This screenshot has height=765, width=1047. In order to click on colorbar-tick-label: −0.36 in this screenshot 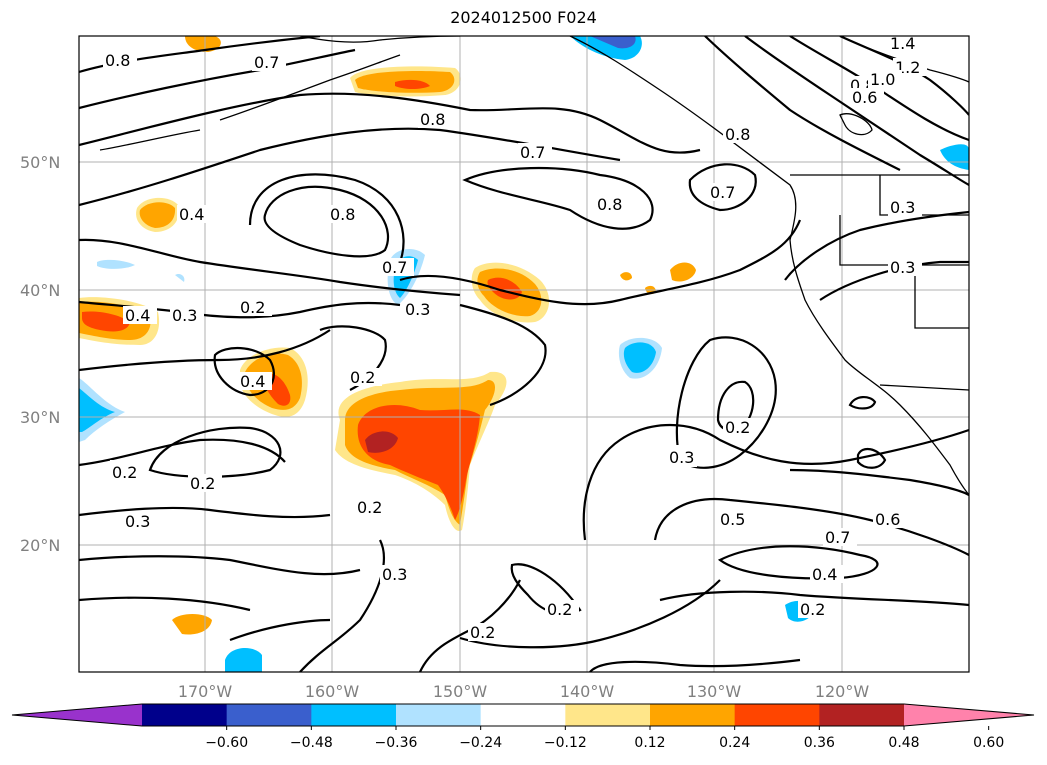, I will do `click(396, 743)`.